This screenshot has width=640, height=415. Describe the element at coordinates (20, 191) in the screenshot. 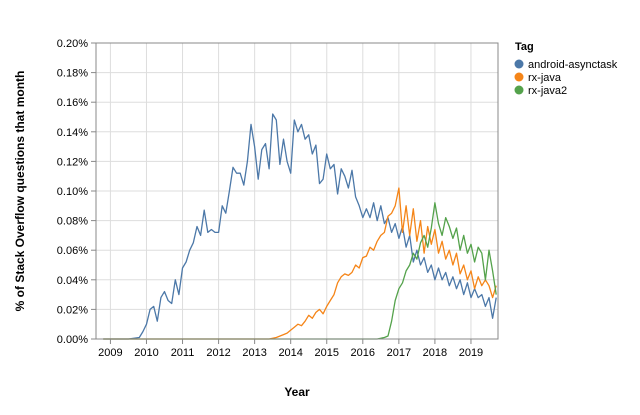

I see `y-axis-title: % of Stack Overflow questions that month` at that location.